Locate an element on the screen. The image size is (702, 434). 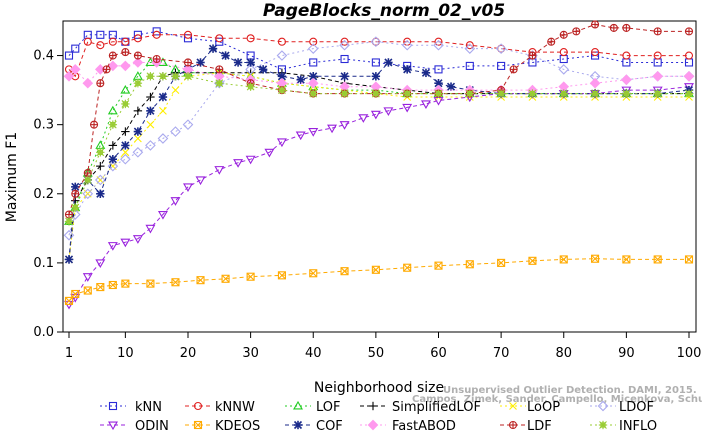
legend-label-ldof: LDOF is located at coordinates (636, 407).